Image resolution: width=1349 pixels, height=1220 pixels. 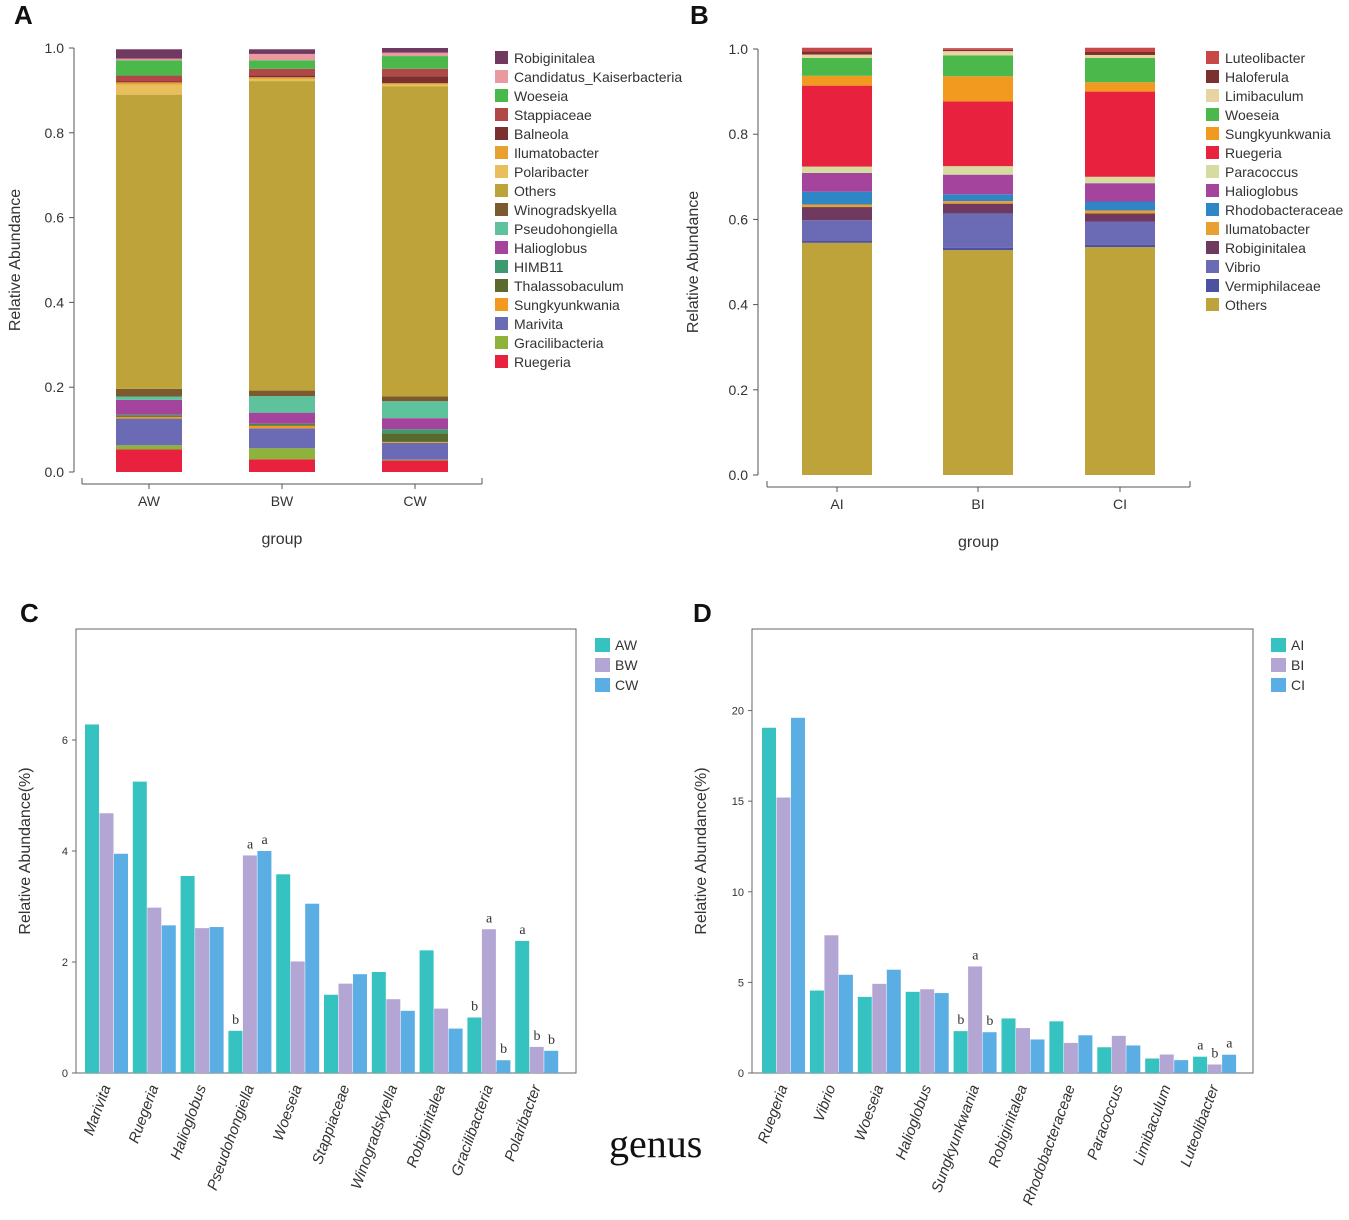 What do you see at coordinates (836, 504) in the screenshot?
I see `x-tick-label-ai: AI` at bounding box center [836, 504].